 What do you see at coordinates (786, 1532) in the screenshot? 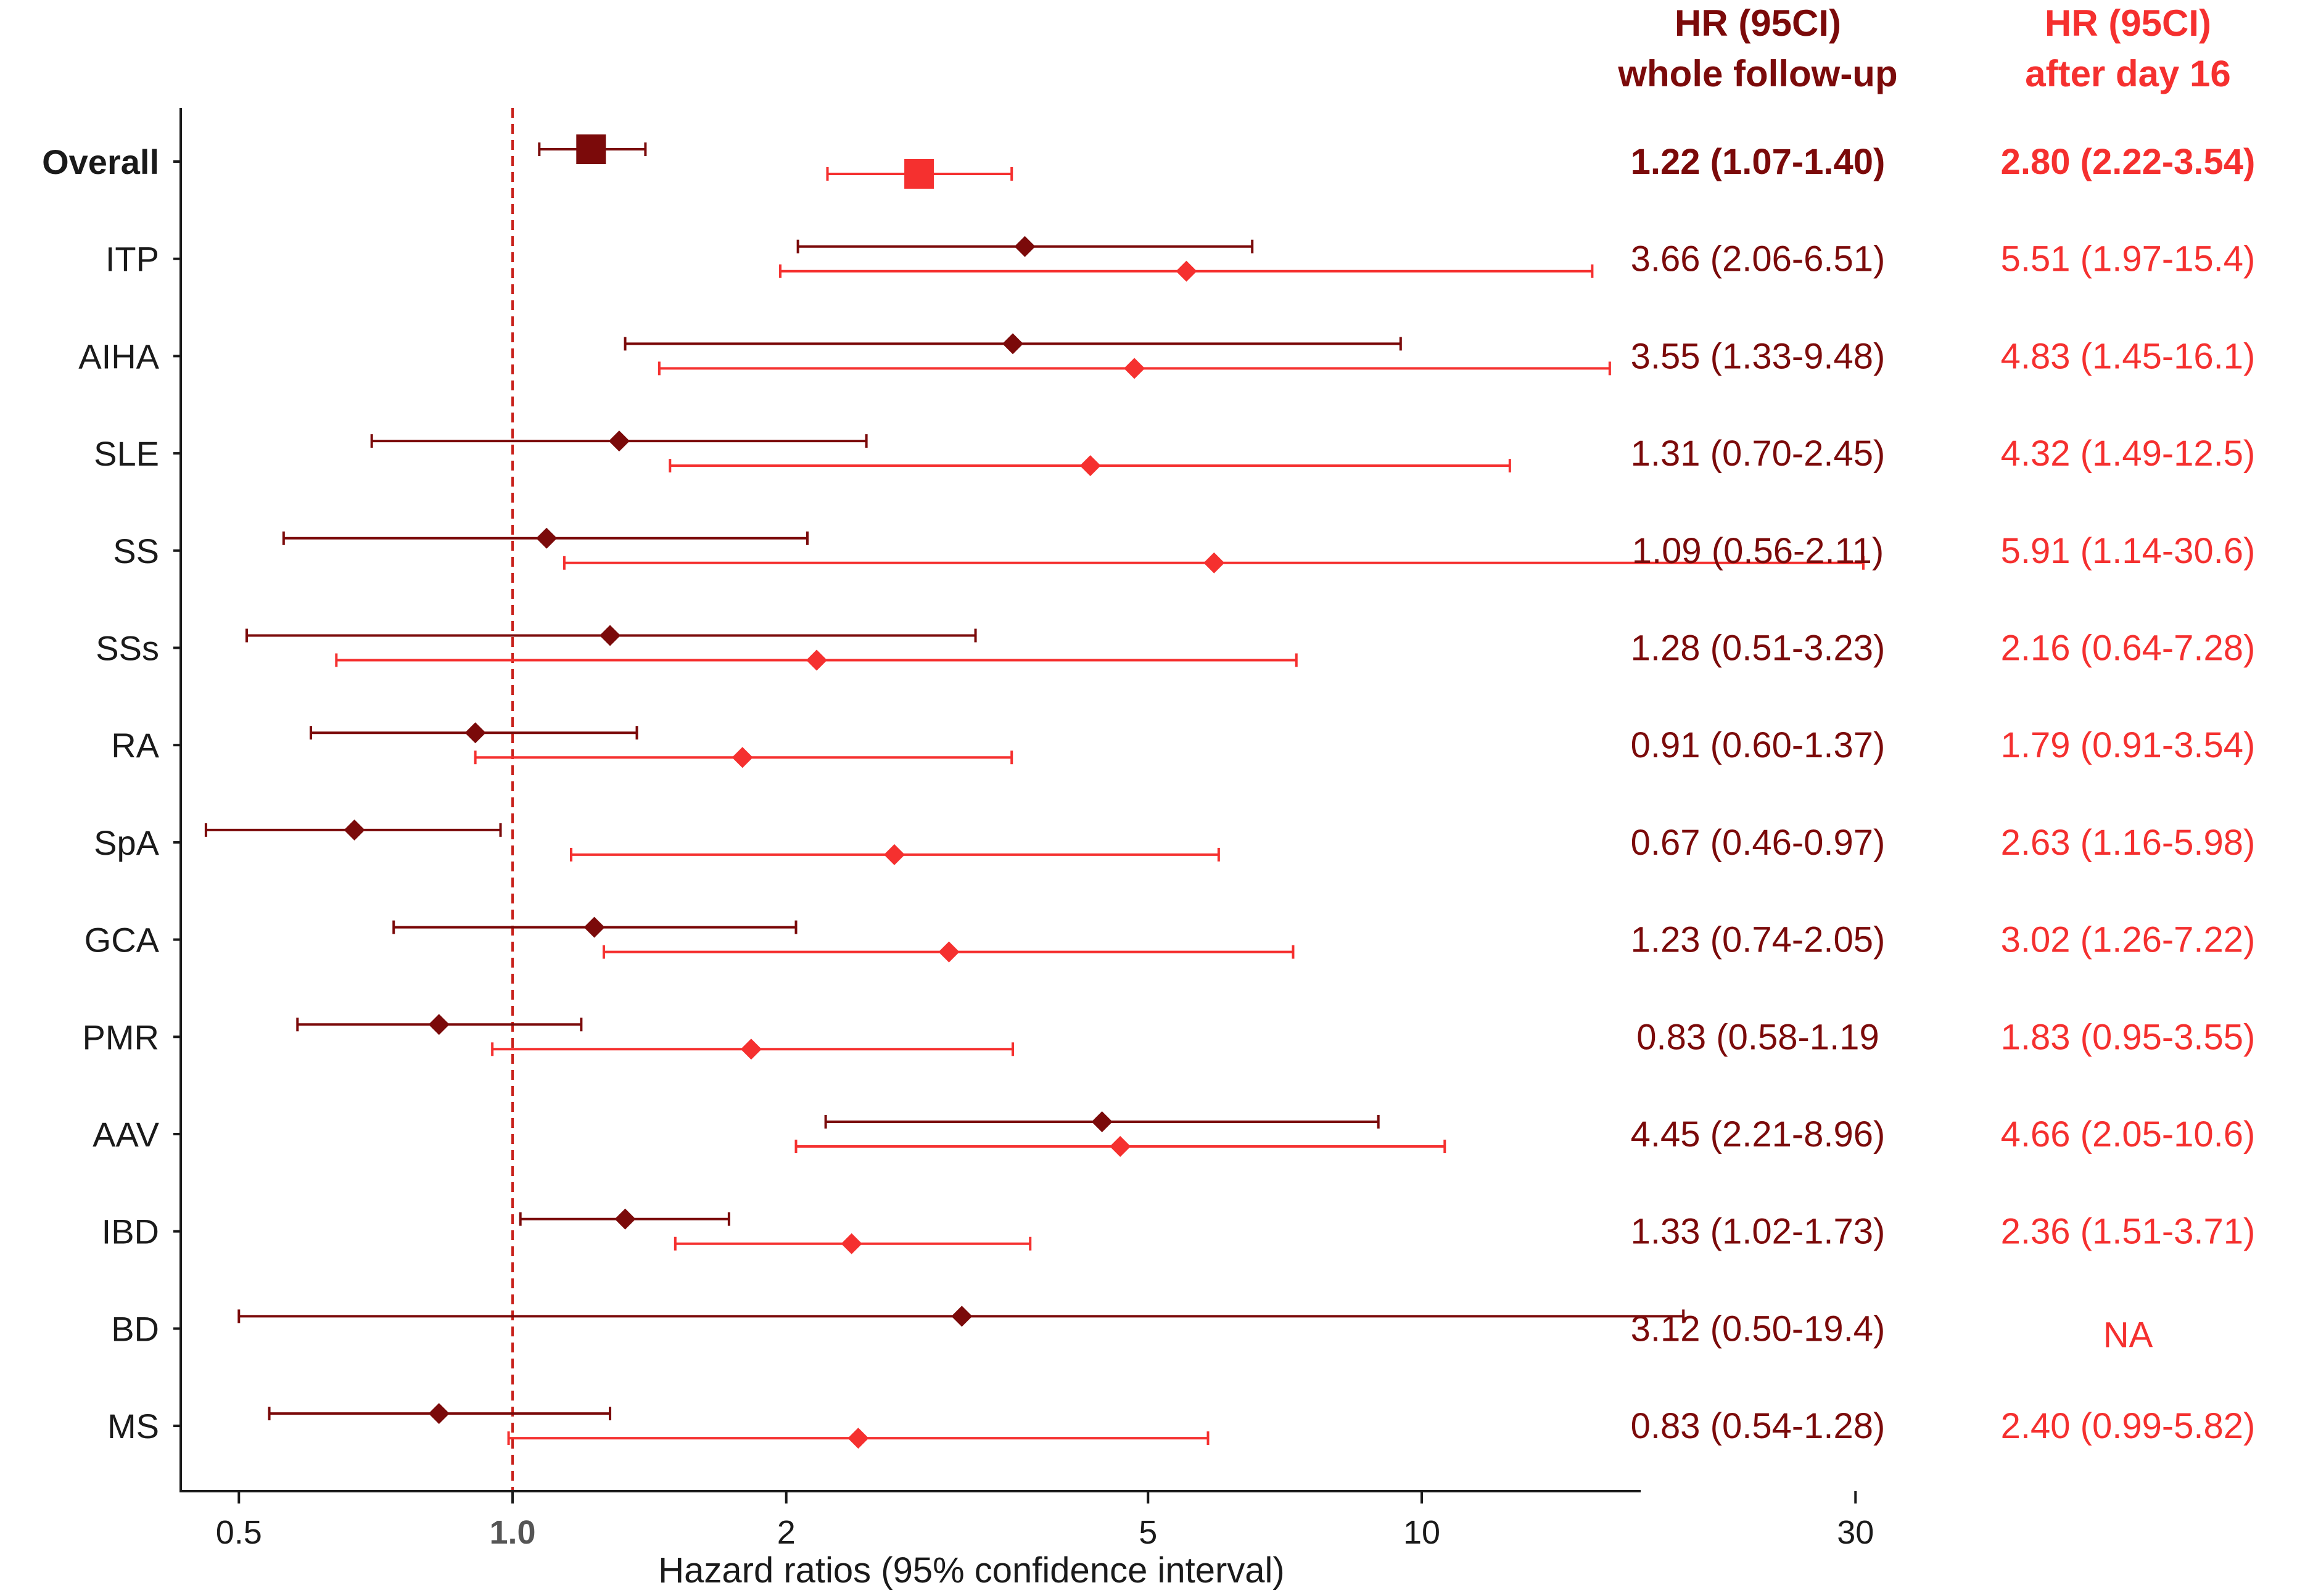
I see `x-tick-label: 2` at bounding box center [786, 1532].